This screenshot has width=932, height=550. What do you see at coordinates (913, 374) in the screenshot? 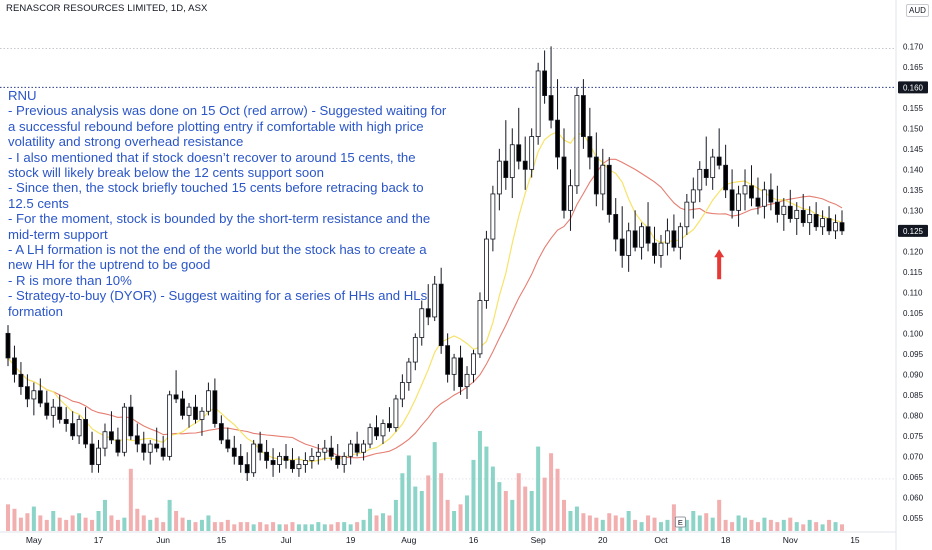
I see `price-tick-label: 0.090` at bounding box center [913, 374].